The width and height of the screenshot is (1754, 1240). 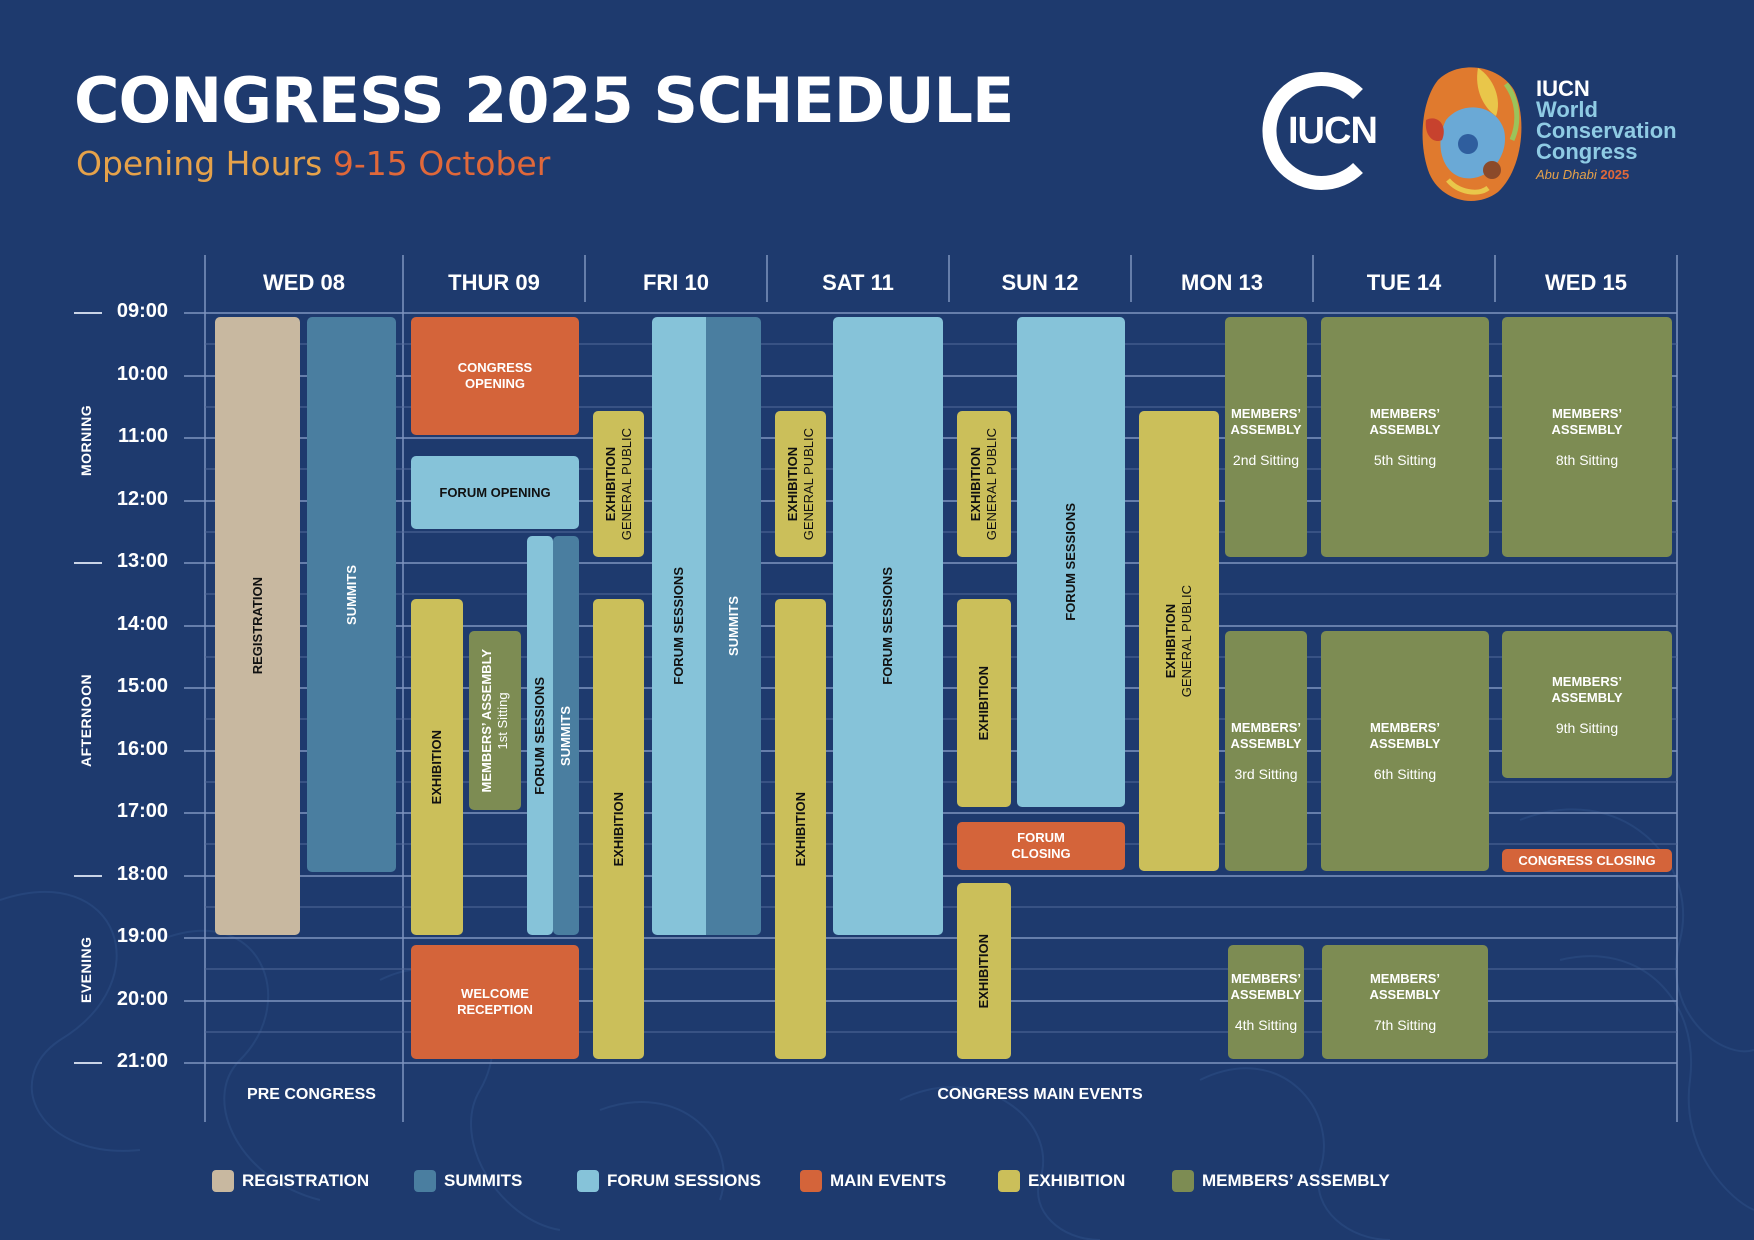 I want to click on event-congress-opening: CONGRESS OPENING, so click(x=495, y=376).